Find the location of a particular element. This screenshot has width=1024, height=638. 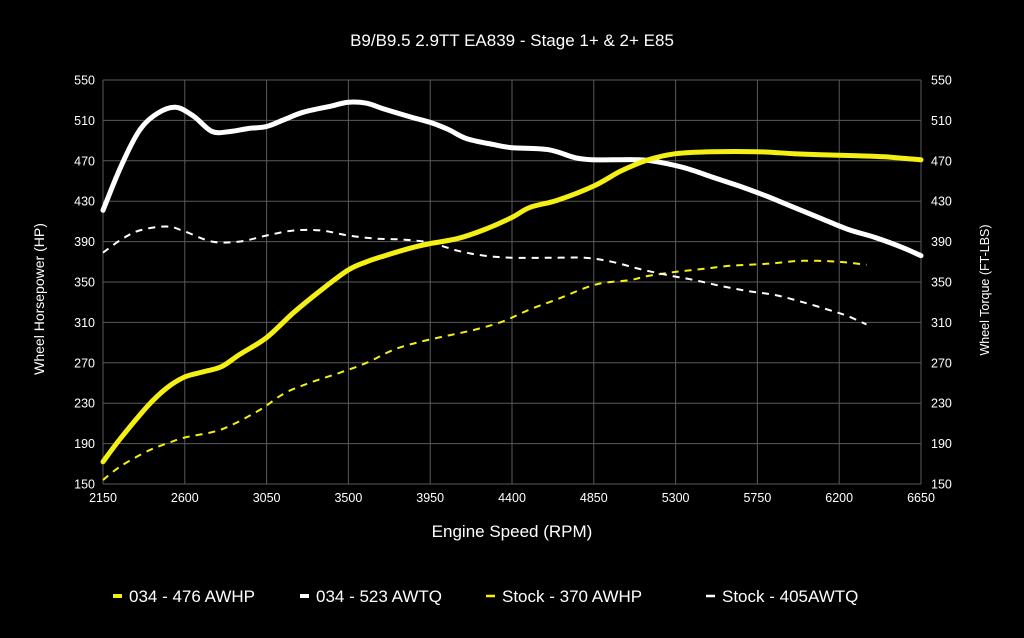

y-left-tick-labels: 150 190 230 270 310 350 390 430 470 510 550 is located at coordinates (84, 283).